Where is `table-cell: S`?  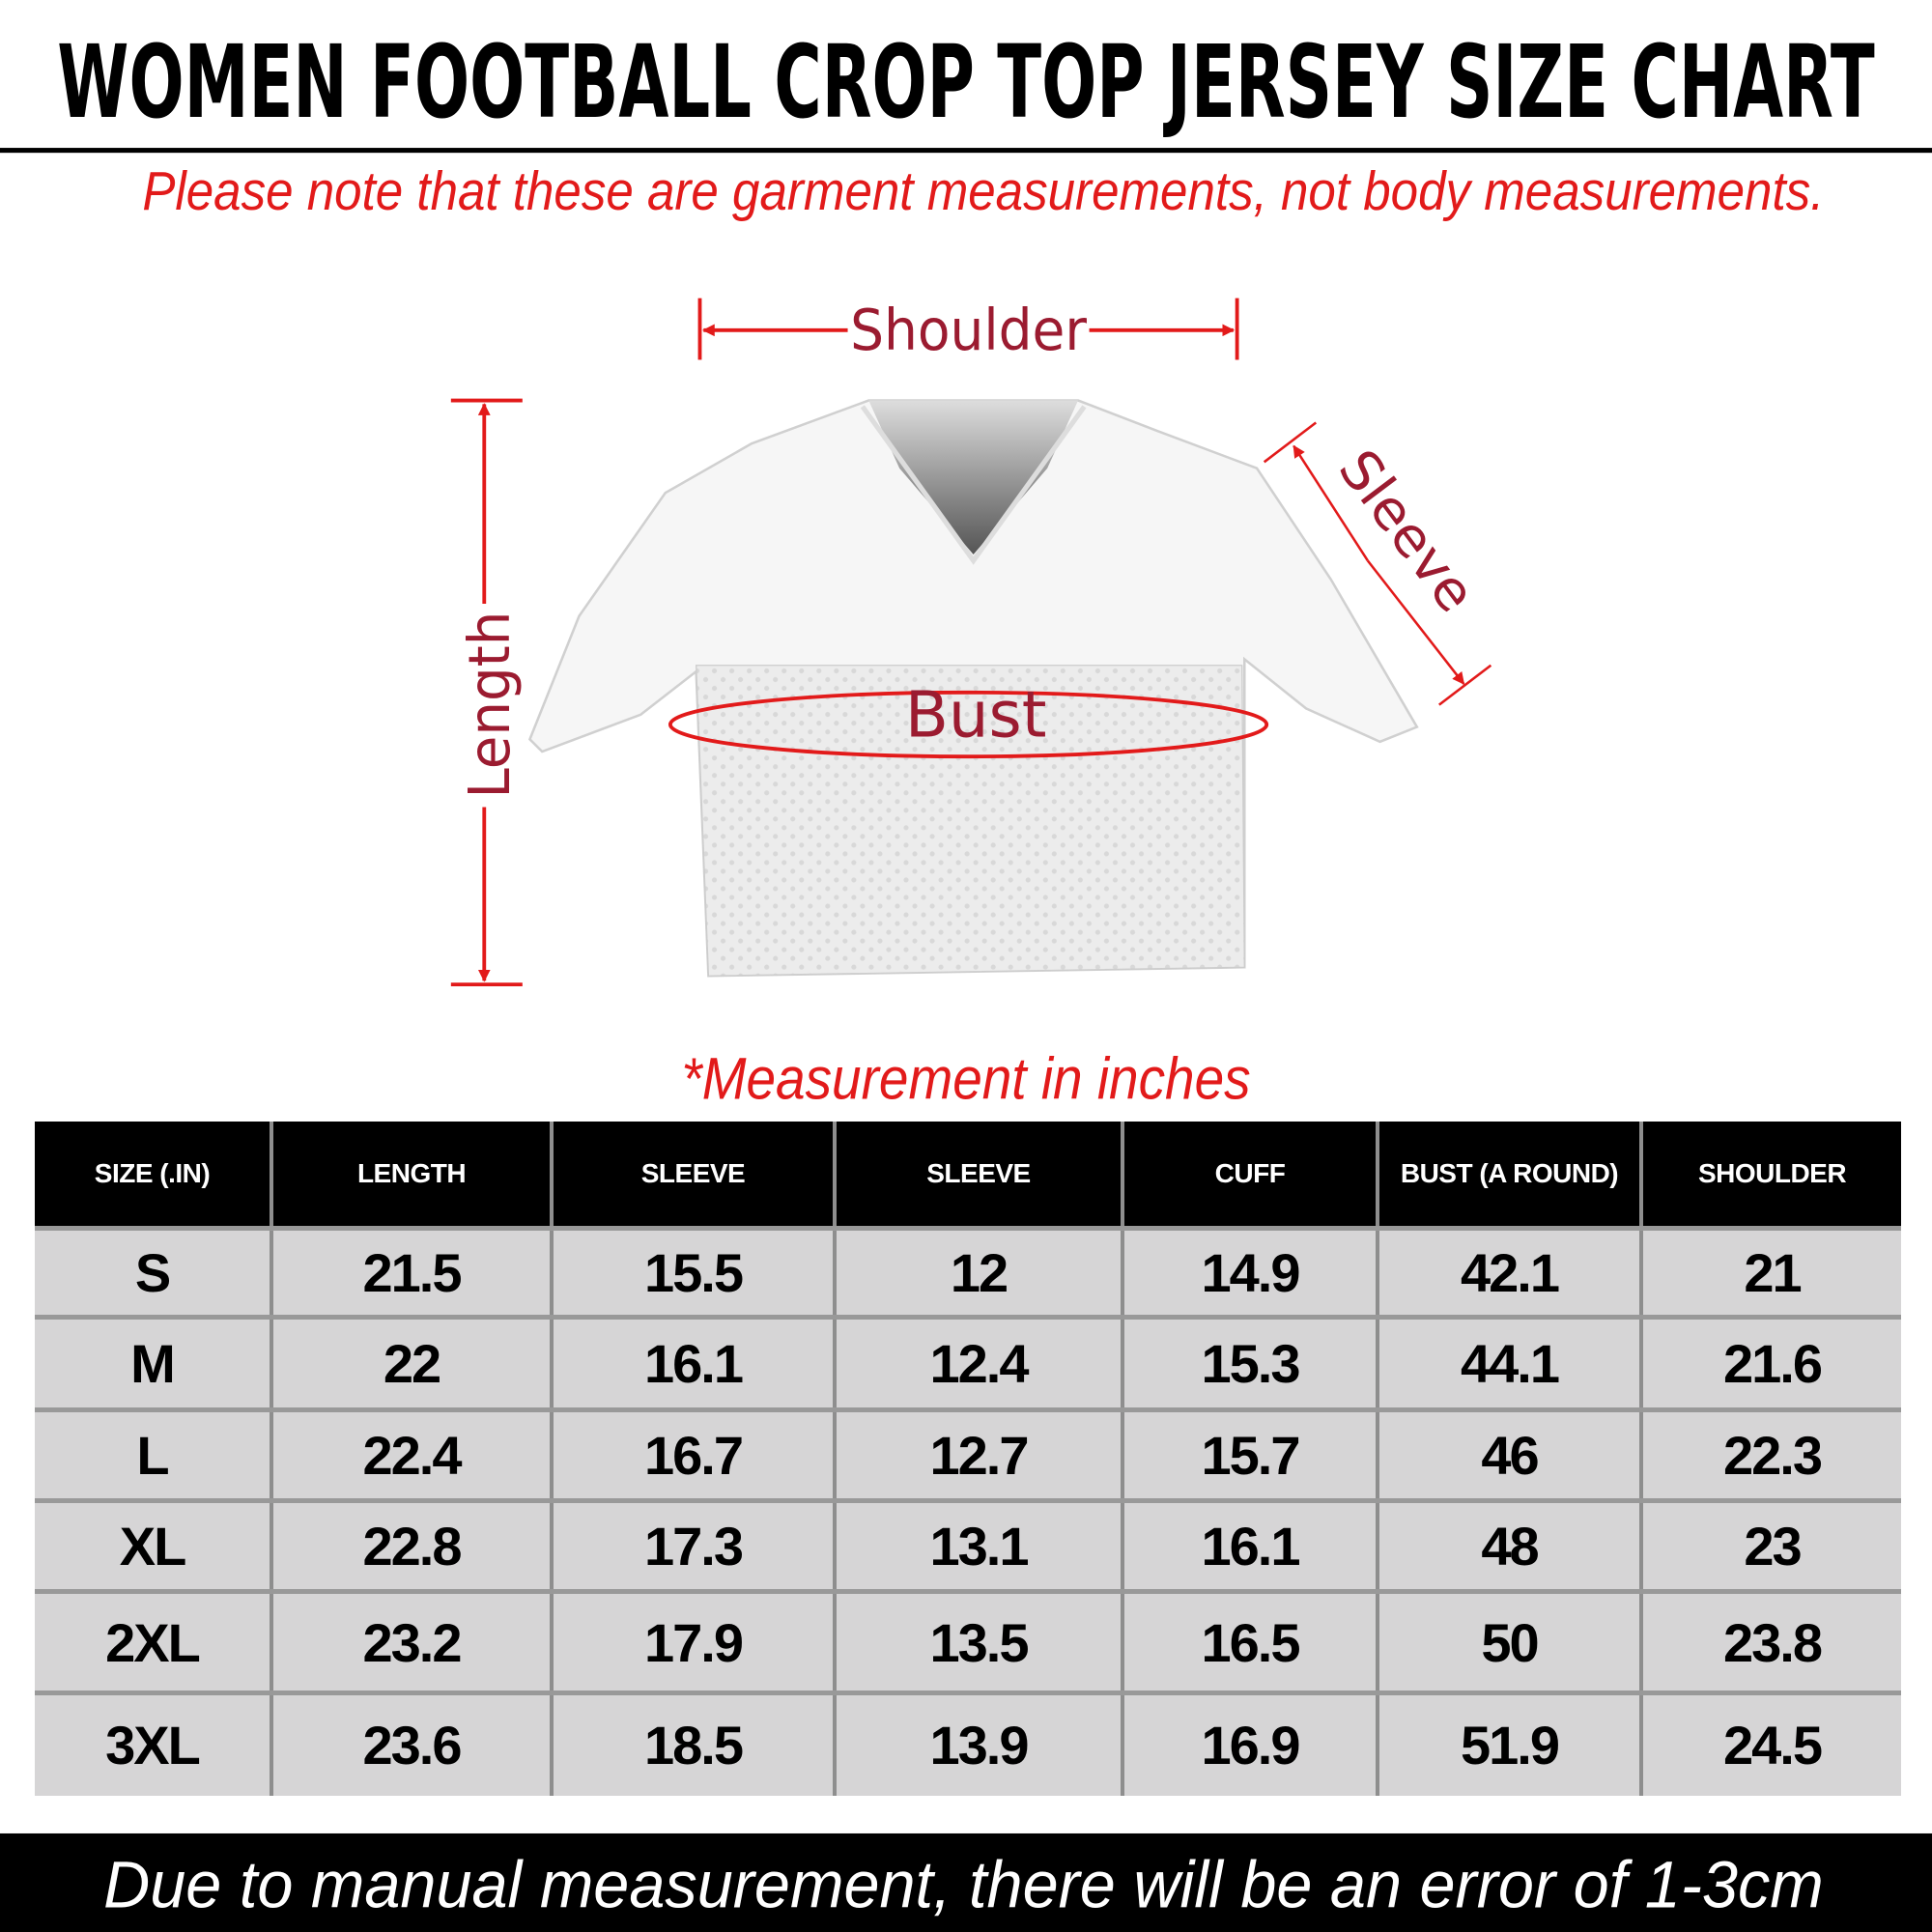
table-cell: S is located at coordinates (152, 1272).